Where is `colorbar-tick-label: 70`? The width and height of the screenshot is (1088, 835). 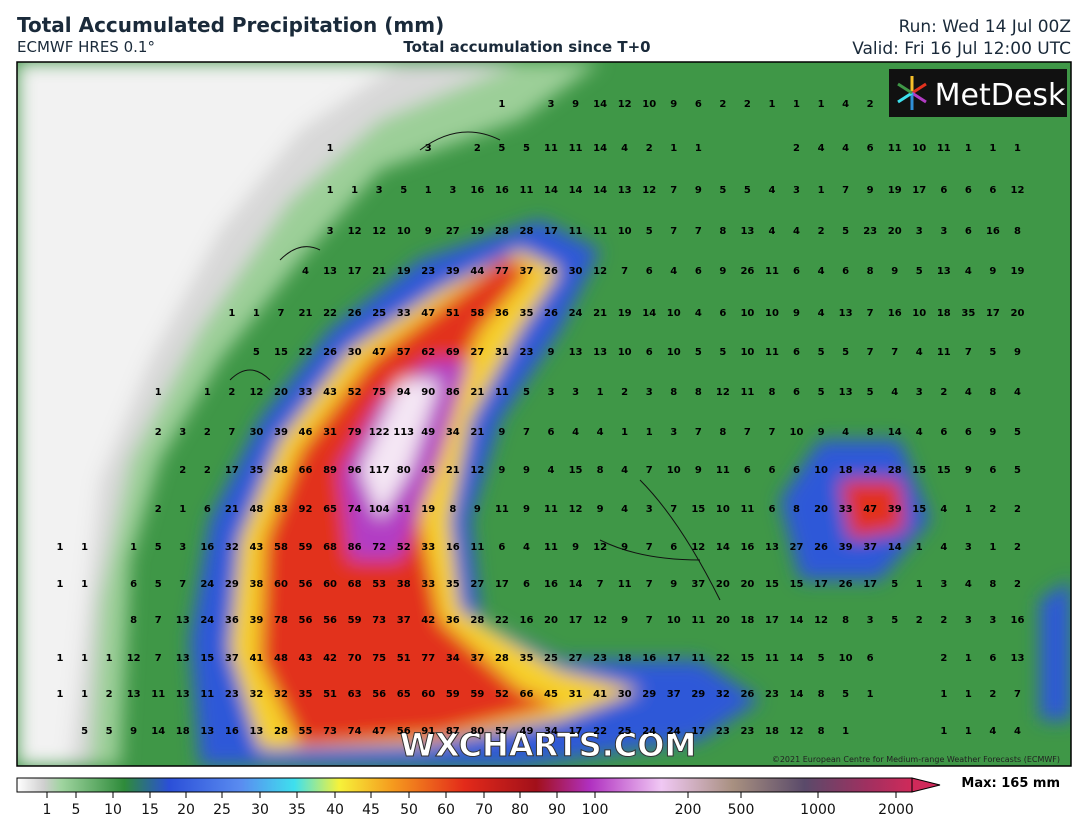
colorbar-tick-label: 70 is located at coordinates (484, 810).